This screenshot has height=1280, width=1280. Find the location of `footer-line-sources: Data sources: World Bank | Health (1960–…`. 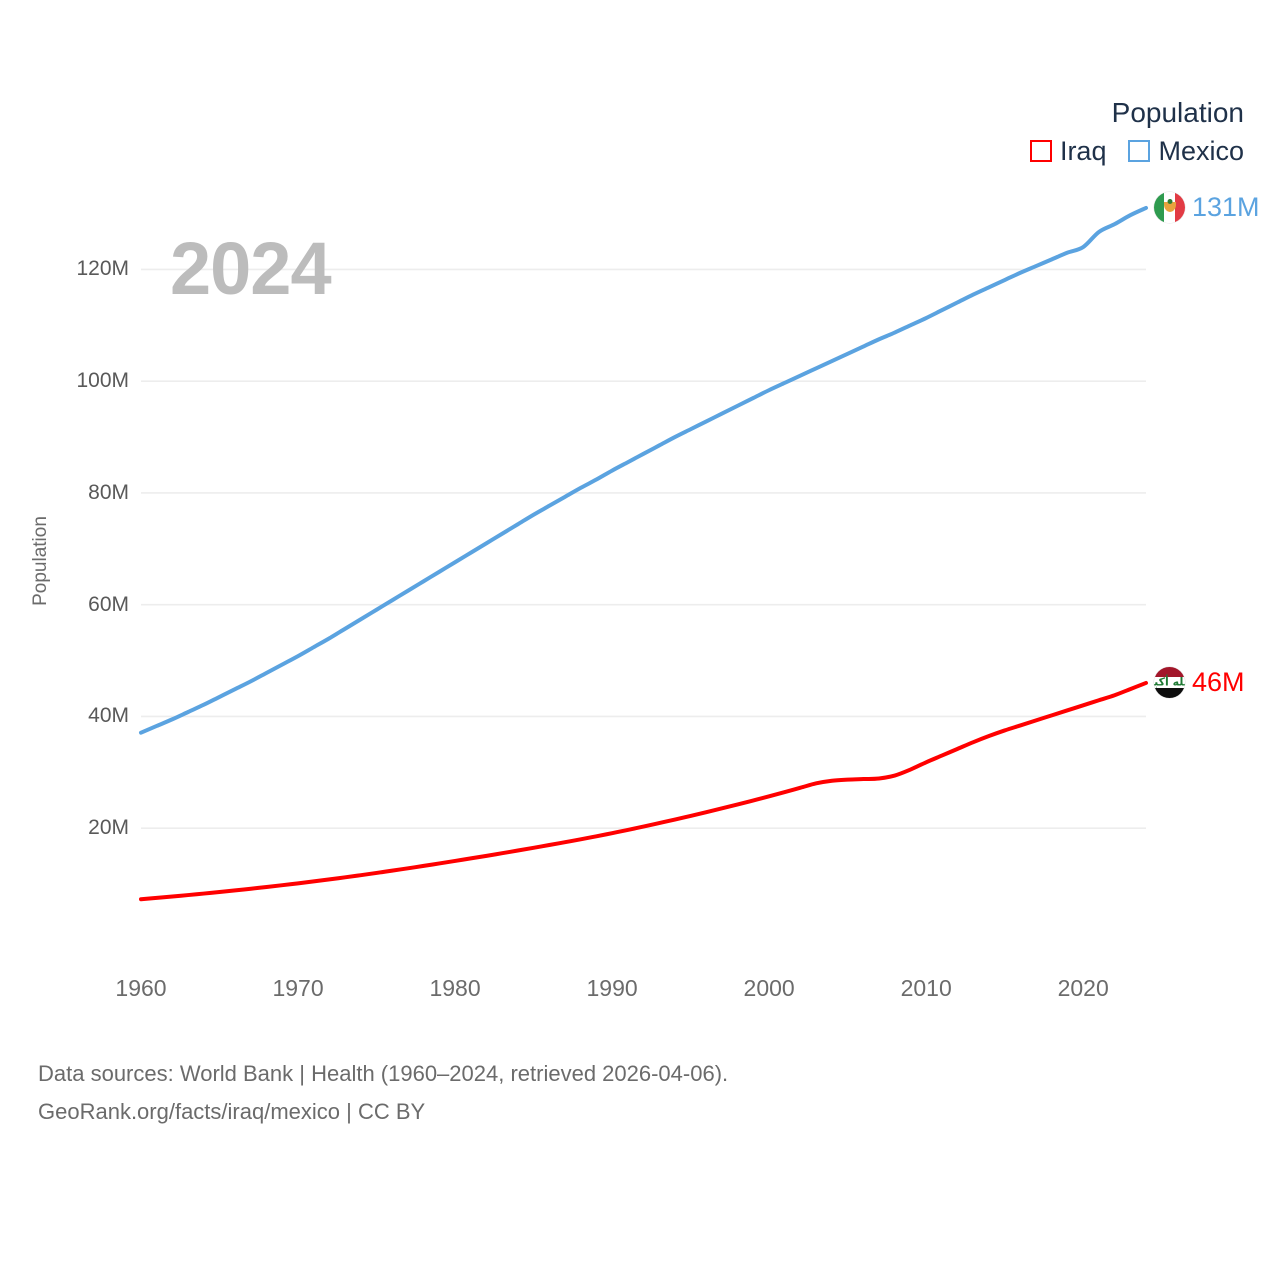

footer-line-sources: Data sources: World Bank | Health (1960–… is located at coordinates (383, 1074).